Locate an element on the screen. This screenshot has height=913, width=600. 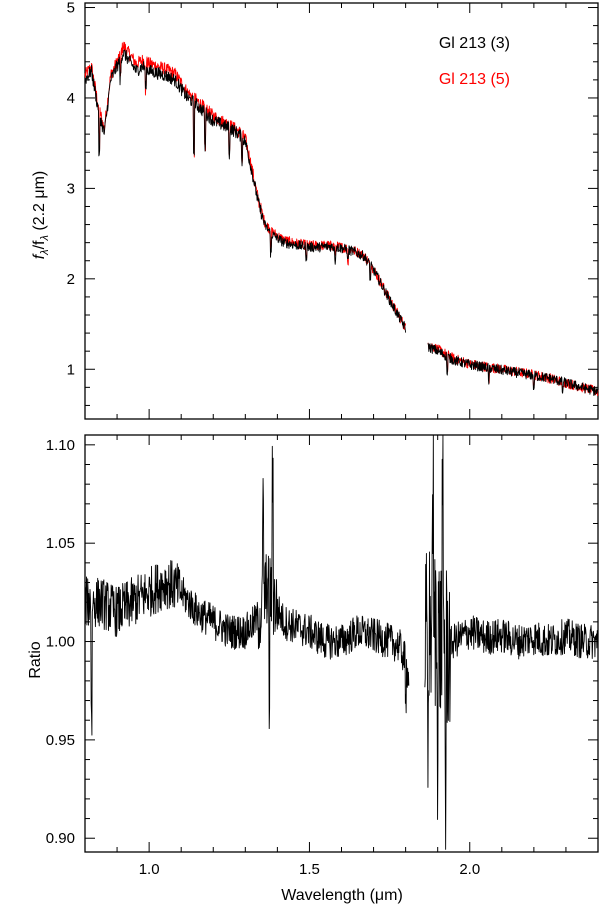
y-tick-label: 0.90 is located at coordinates (60, 838).